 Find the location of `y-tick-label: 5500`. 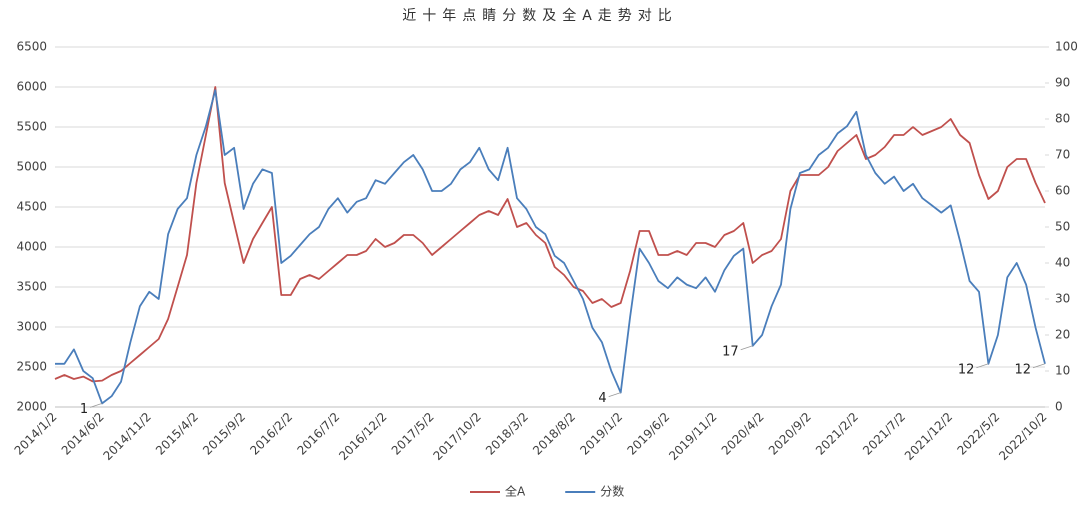

y-tick-label: 5500 is located at coordinates (31, 127).